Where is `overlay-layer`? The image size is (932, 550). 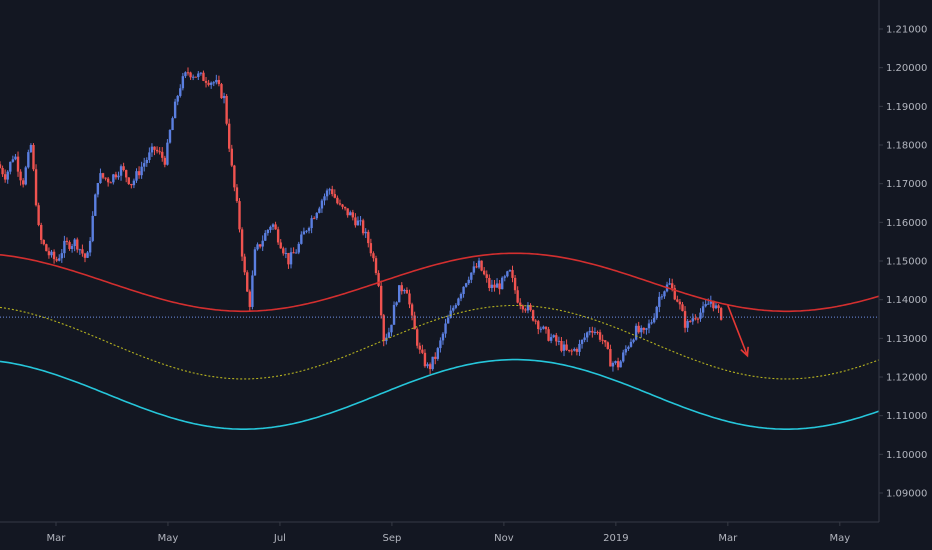 overlay-layer is located at coordinates (439, 331).